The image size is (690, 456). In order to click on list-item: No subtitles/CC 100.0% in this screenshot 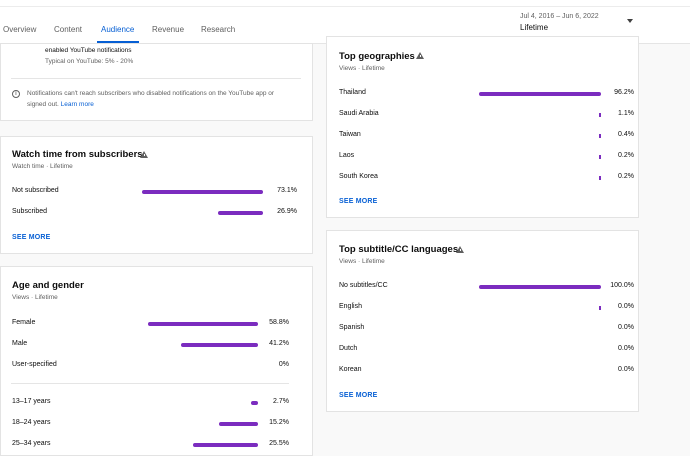, I will do `click(486, 287)`.